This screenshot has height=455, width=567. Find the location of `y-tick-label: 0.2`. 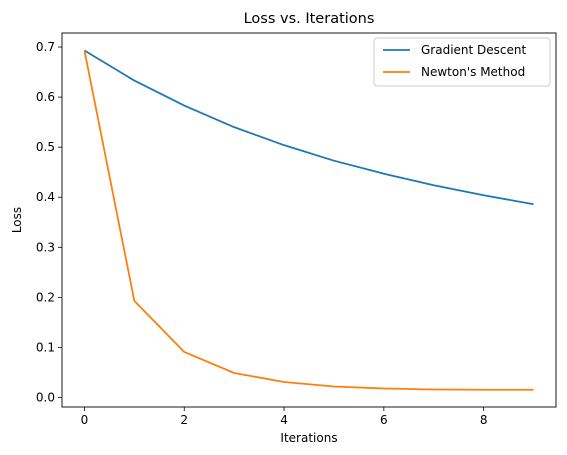

y-tick-label: 0.2 is located at coordinates (45, 297).